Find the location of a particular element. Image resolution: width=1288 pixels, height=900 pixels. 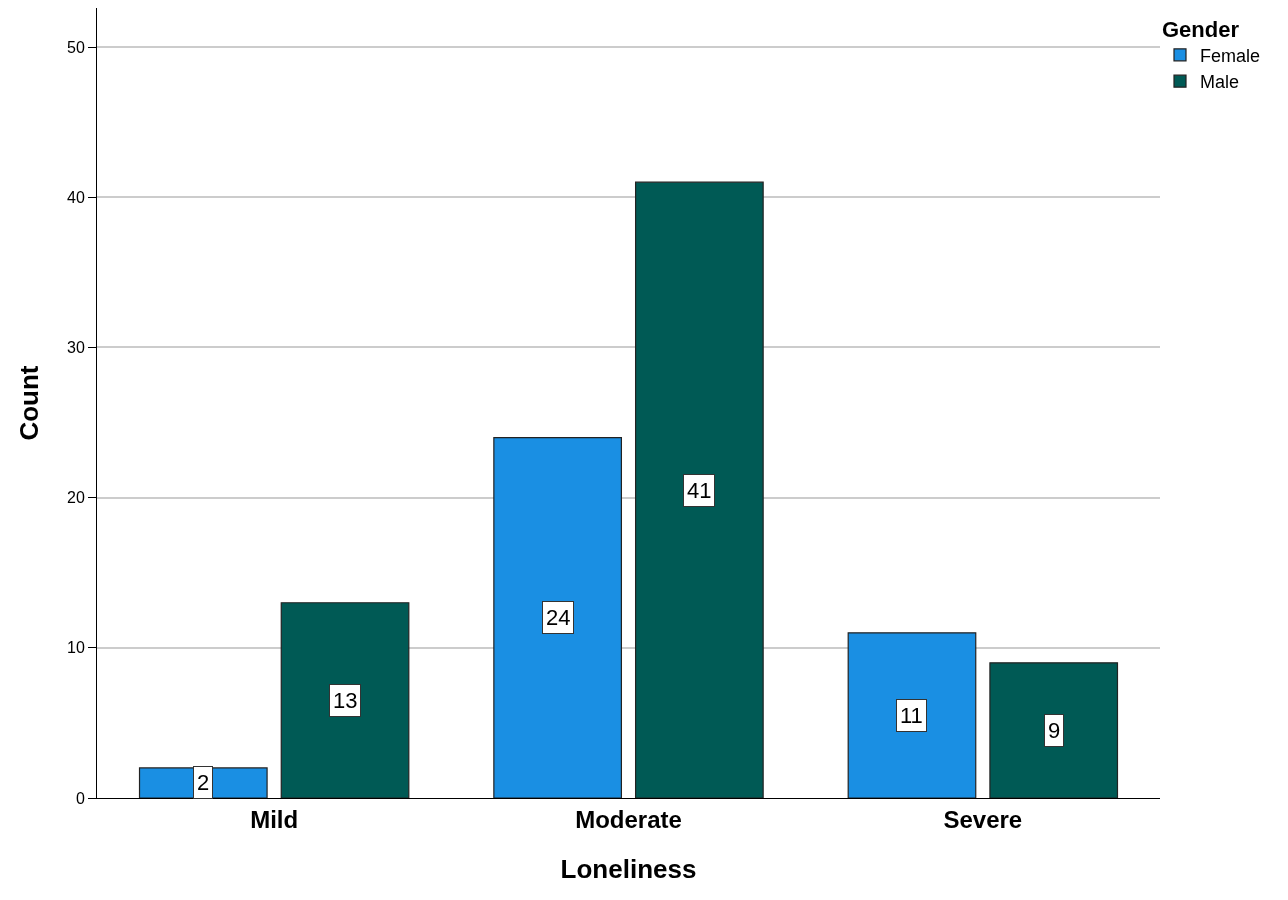

legend-label: Female is located at coordinates (1230, 55).